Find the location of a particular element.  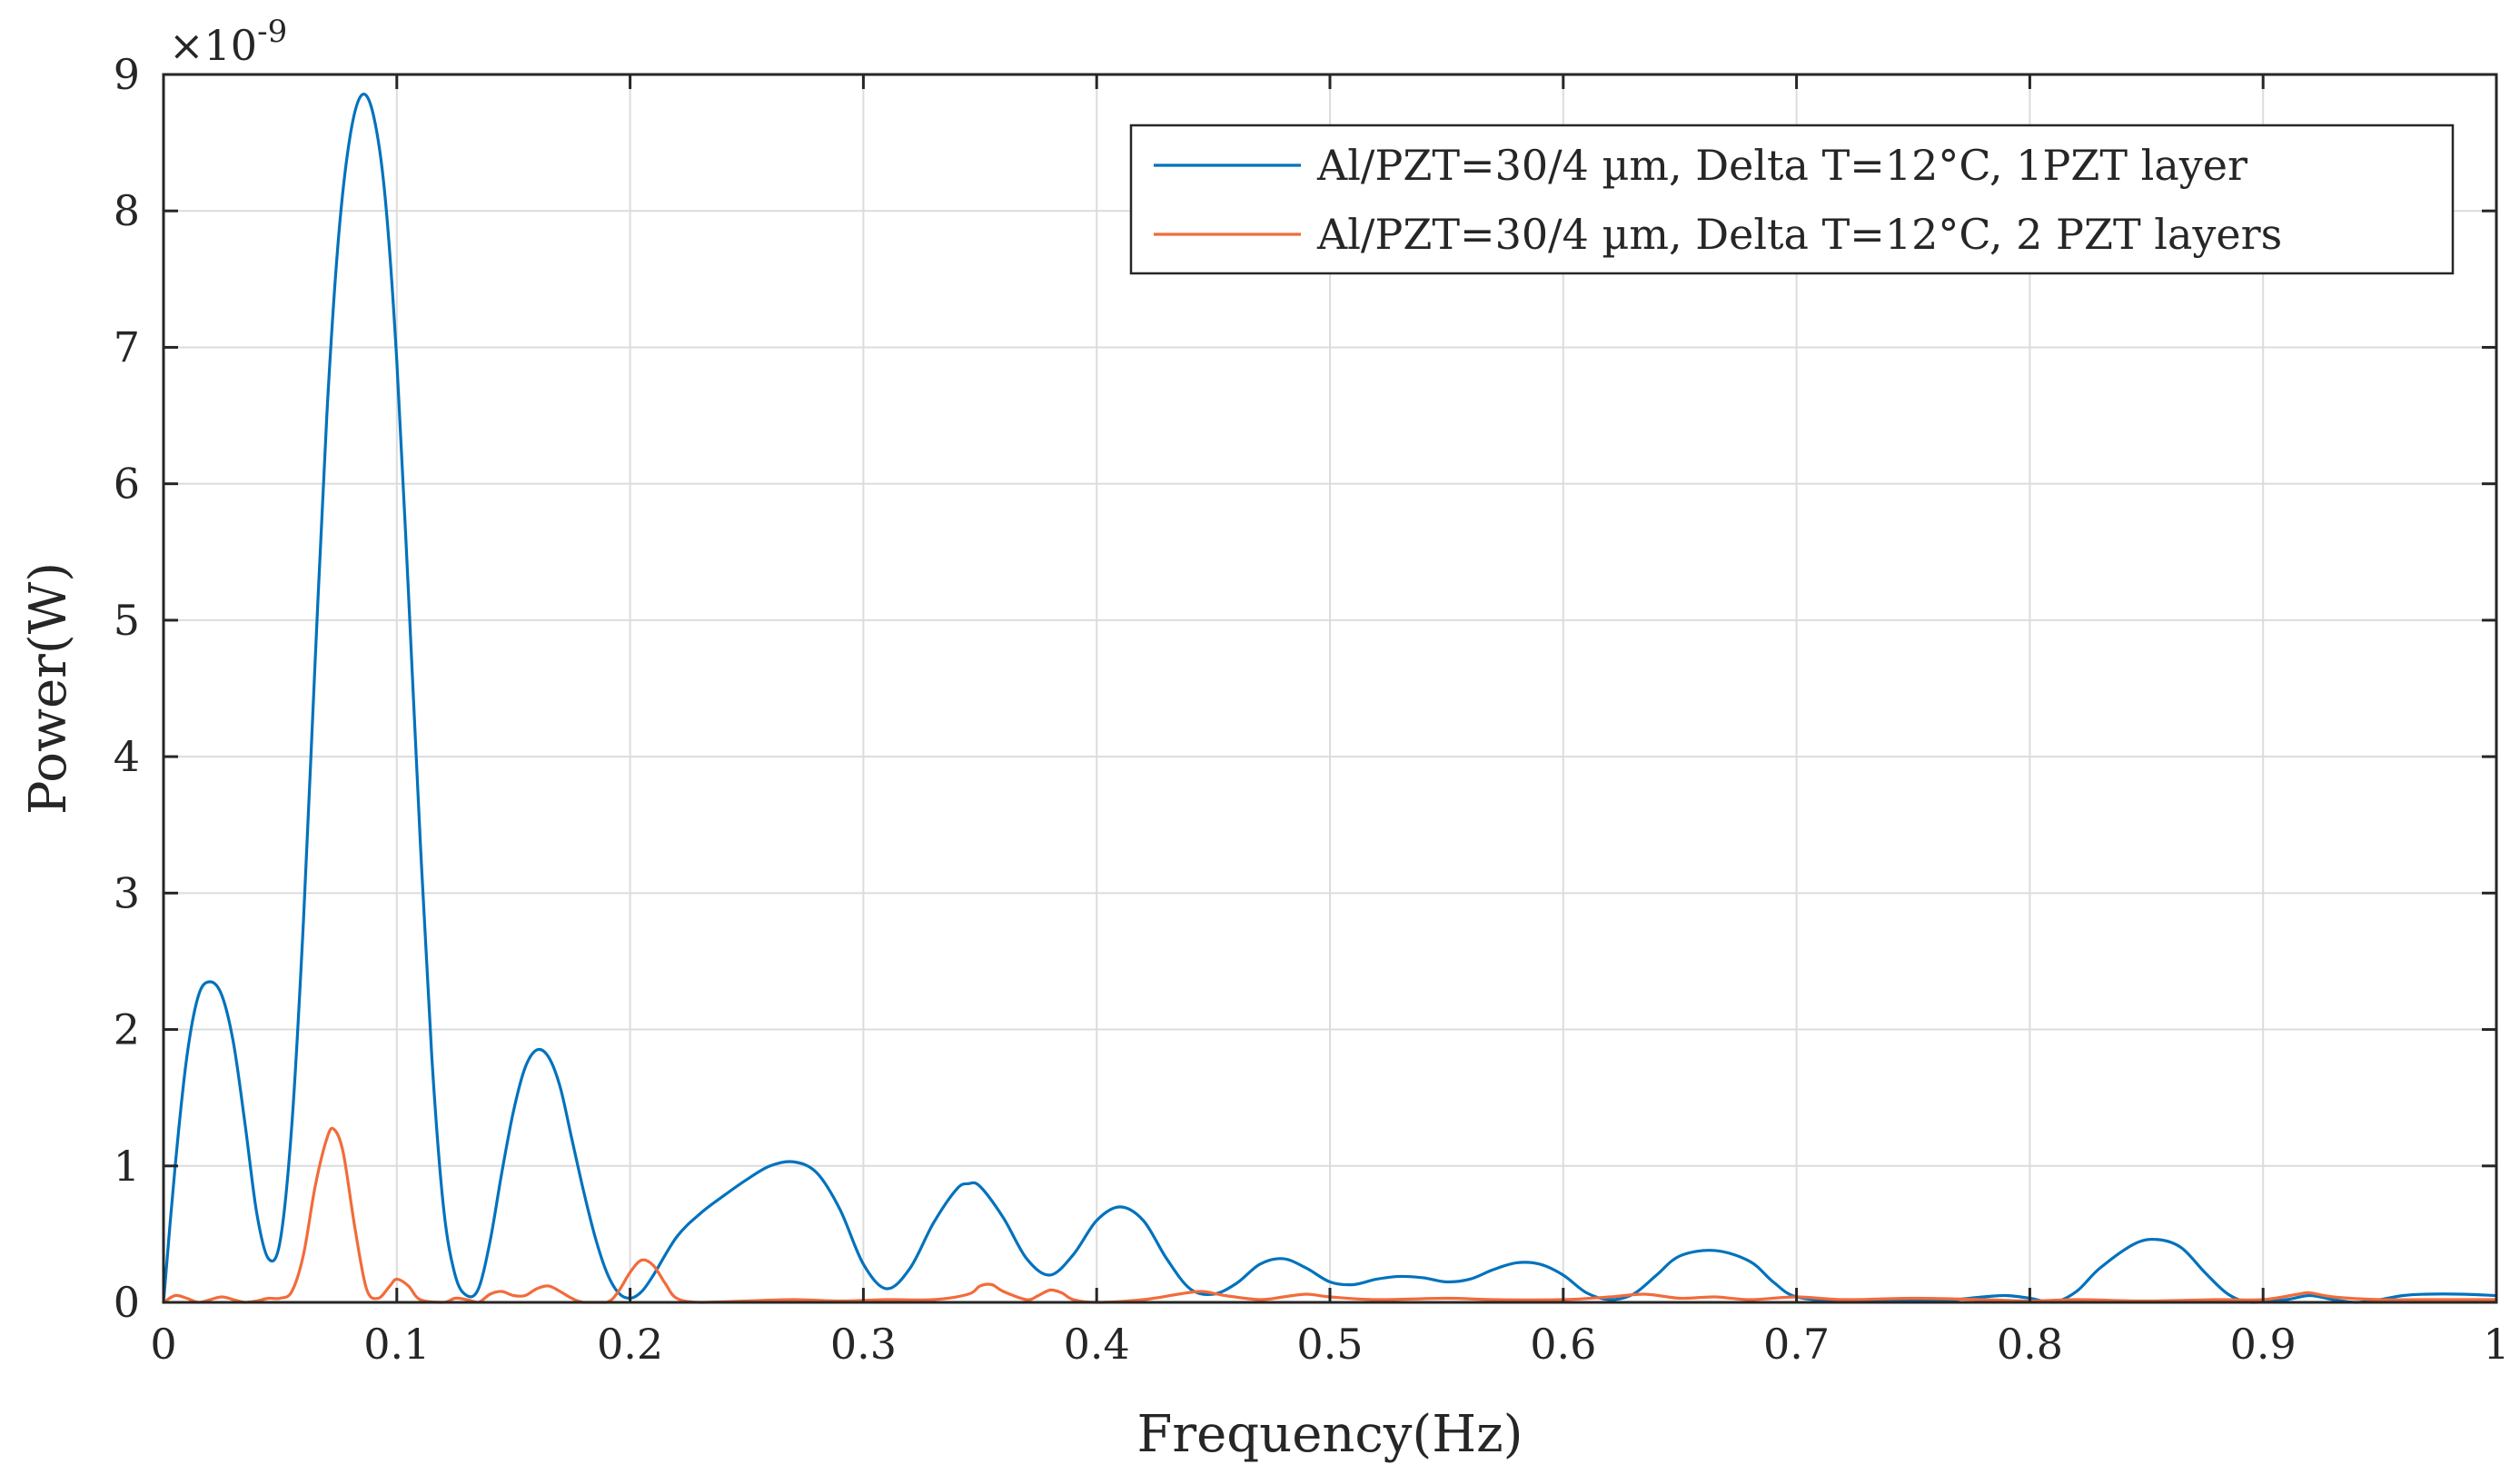

x-tick-labels: 0 0.1 0.2 0.3 0.4 0.5 0.6 0.7 0.8 0.9 1 is located at coordinates (1329, 1344).